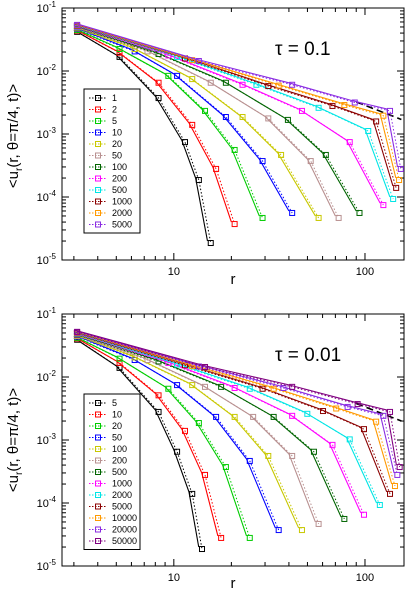 The width and height of the screenshot is (409, 594). I want to click on legend-label: 100, so click(119, 449).